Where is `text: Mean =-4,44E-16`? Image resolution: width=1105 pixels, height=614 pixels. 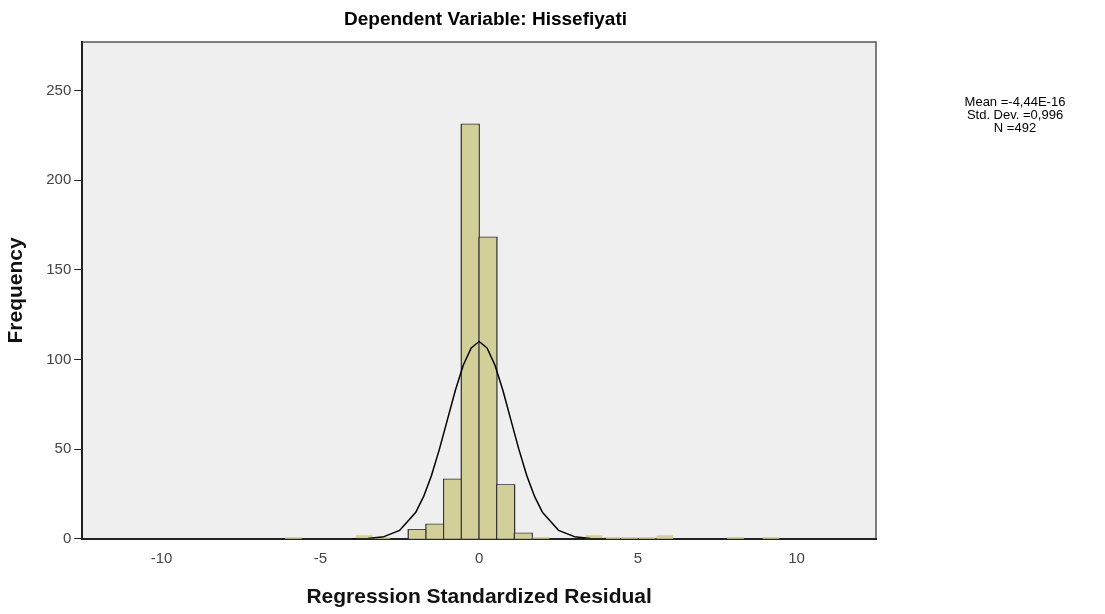
text: Mean =-4,44E-16 is located at coordinates (1015, 101).